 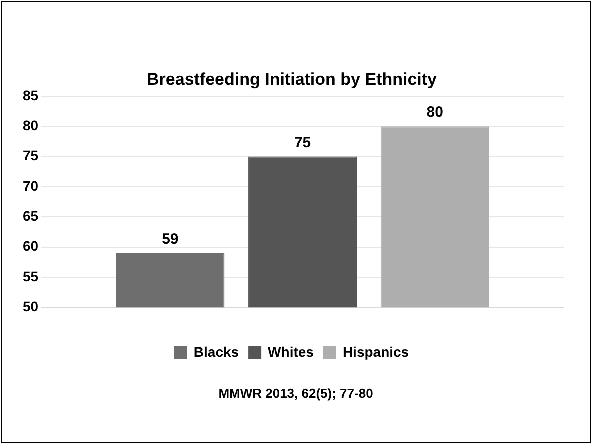 I want to click on legend-label: Whites, so click(x=291, y=352).